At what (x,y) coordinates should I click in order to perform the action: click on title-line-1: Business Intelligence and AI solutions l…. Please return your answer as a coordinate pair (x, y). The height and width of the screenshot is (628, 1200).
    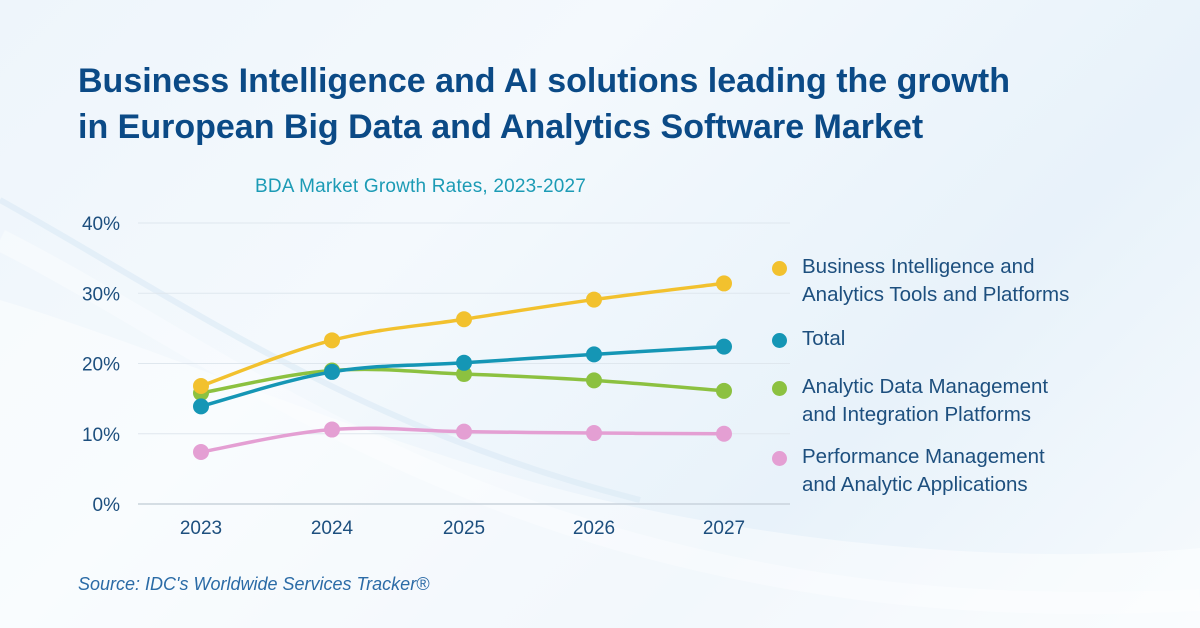
    Looking at the image, I should click on (544, 81).